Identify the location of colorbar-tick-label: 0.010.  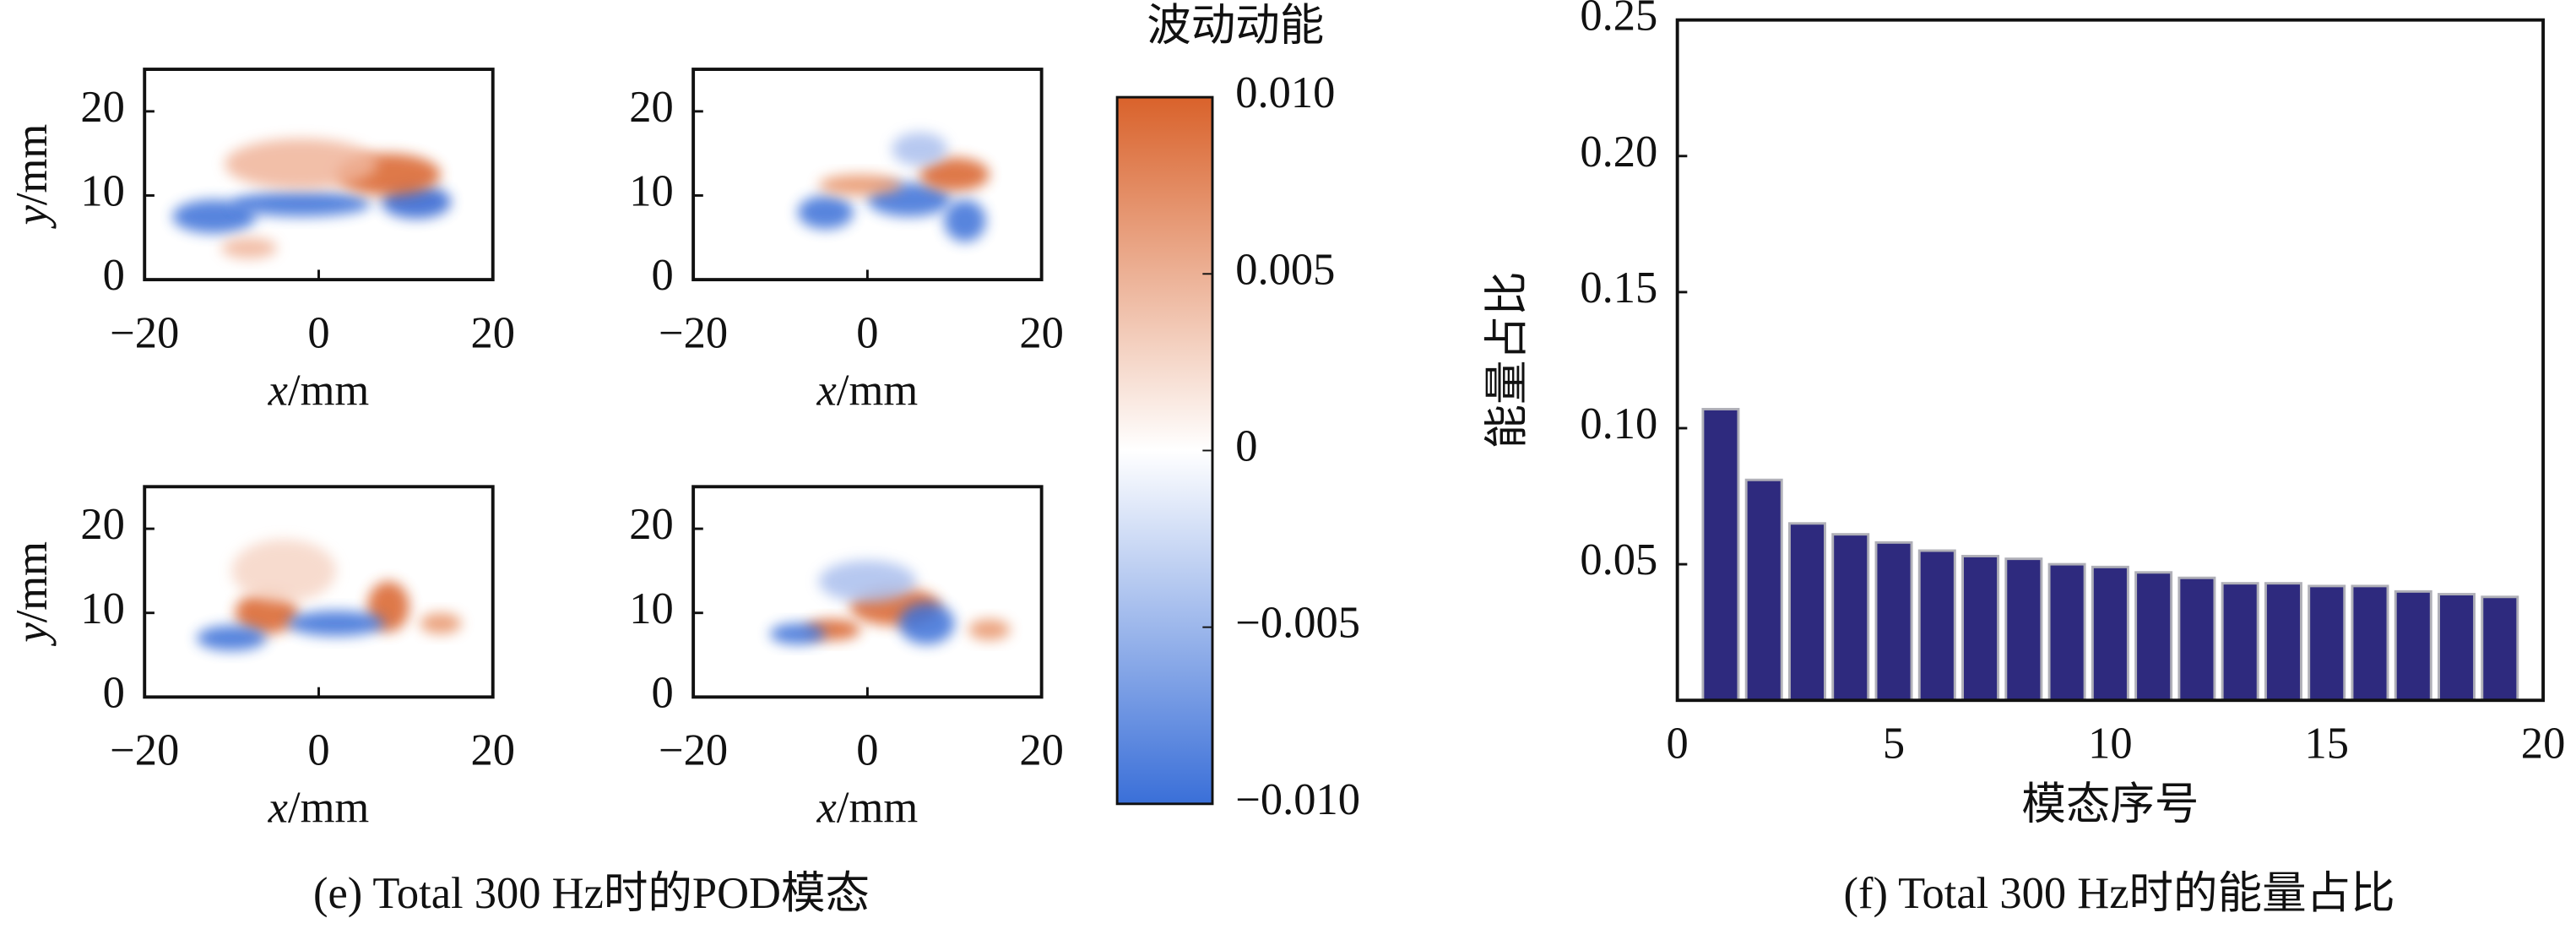
(1285, 92).